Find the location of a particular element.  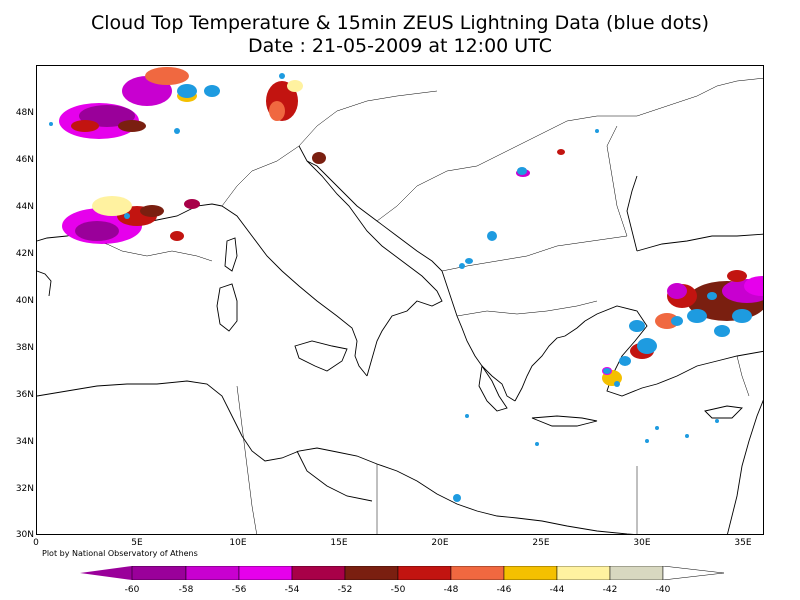

border-alps is located at coordinates (260, 176).